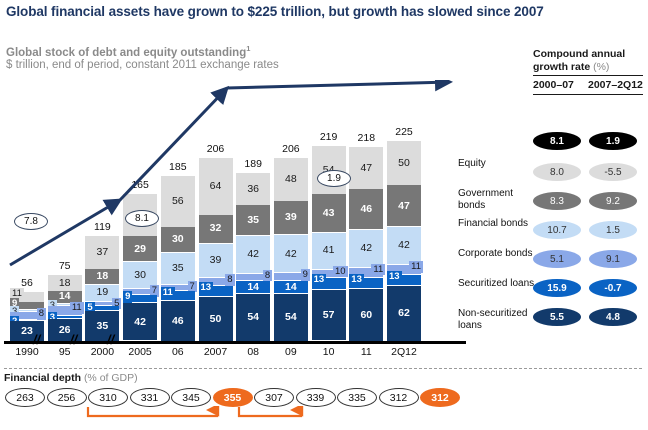 This screenshot has height=430, width=648. I want to click on cagr-value-government_bonds-col0: 8.3, so click(557, 201).